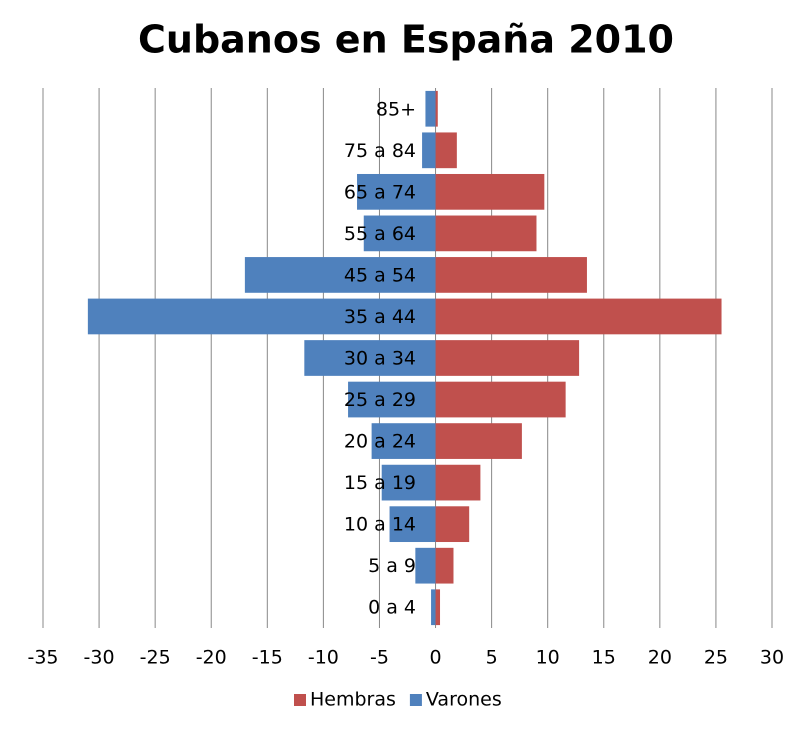  Describe the element at coordinates (392, 566) in the screenshot. I see `category-label: 5 a 9` at that location.